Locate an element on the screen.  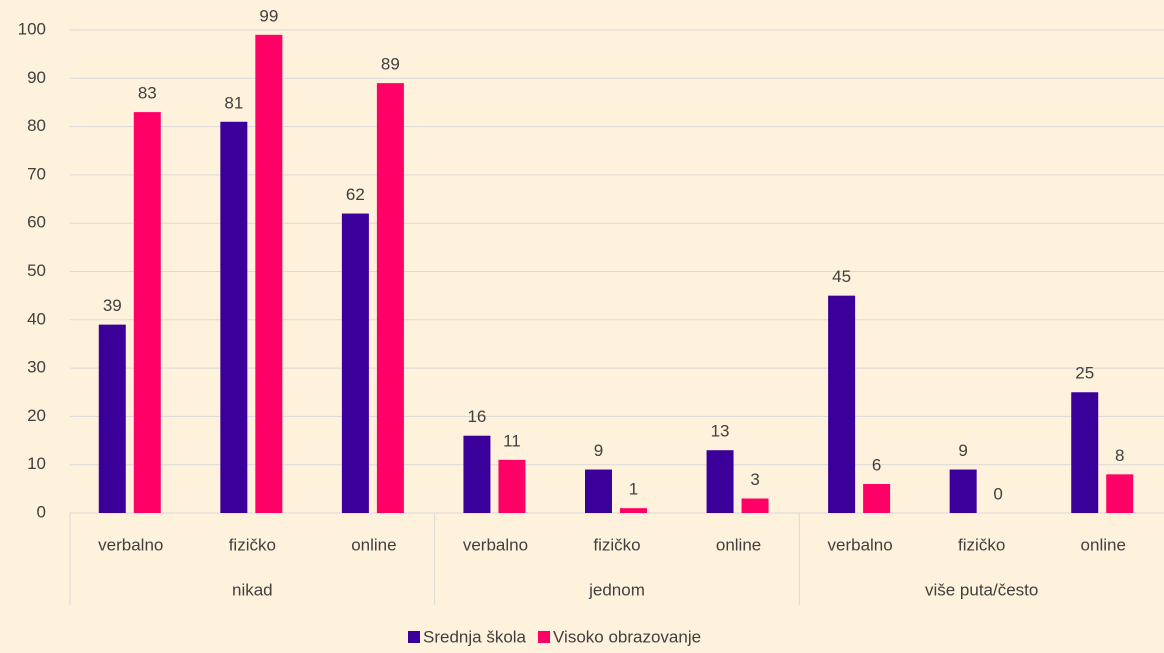
y-tick-label: 60 is located at coordinates (36, 222).